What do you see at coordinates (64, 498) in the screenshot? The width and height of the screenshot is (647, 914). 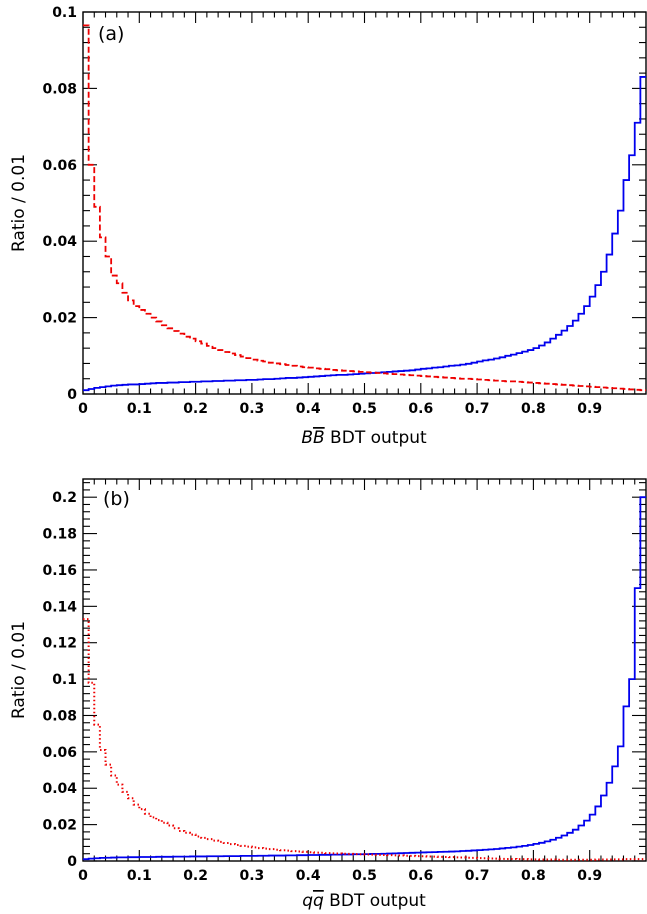 I see `panel-b-y-tick-label: 0.2` at bounding box center [64, 498].